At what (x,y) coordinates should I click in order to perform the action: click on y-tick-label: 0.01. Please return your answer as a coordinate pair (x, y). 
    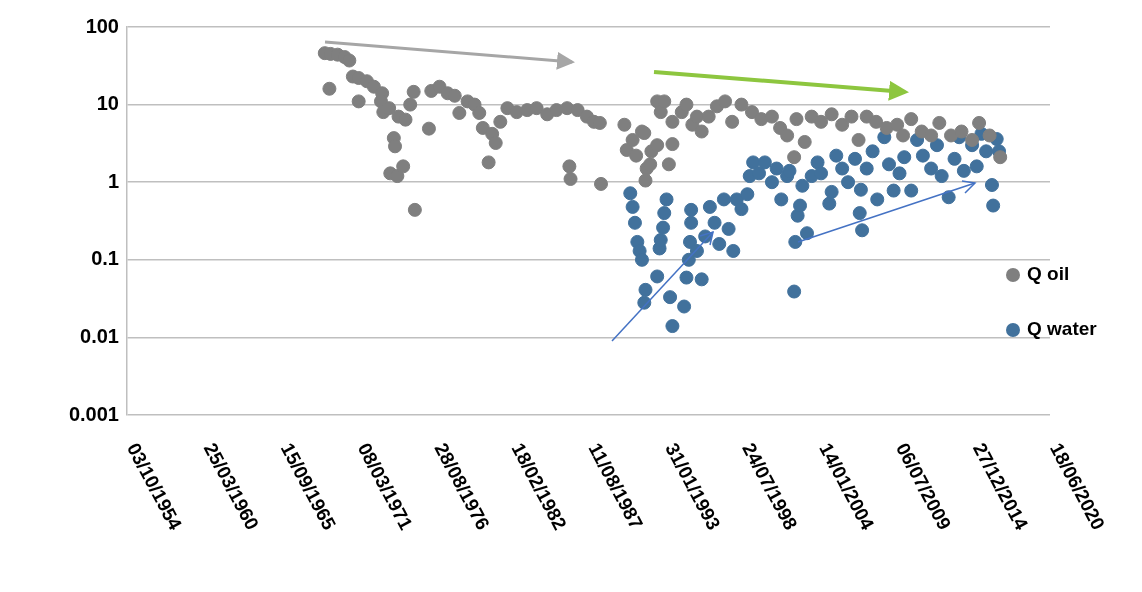
    Looking at the image, I should click on (99, 335).